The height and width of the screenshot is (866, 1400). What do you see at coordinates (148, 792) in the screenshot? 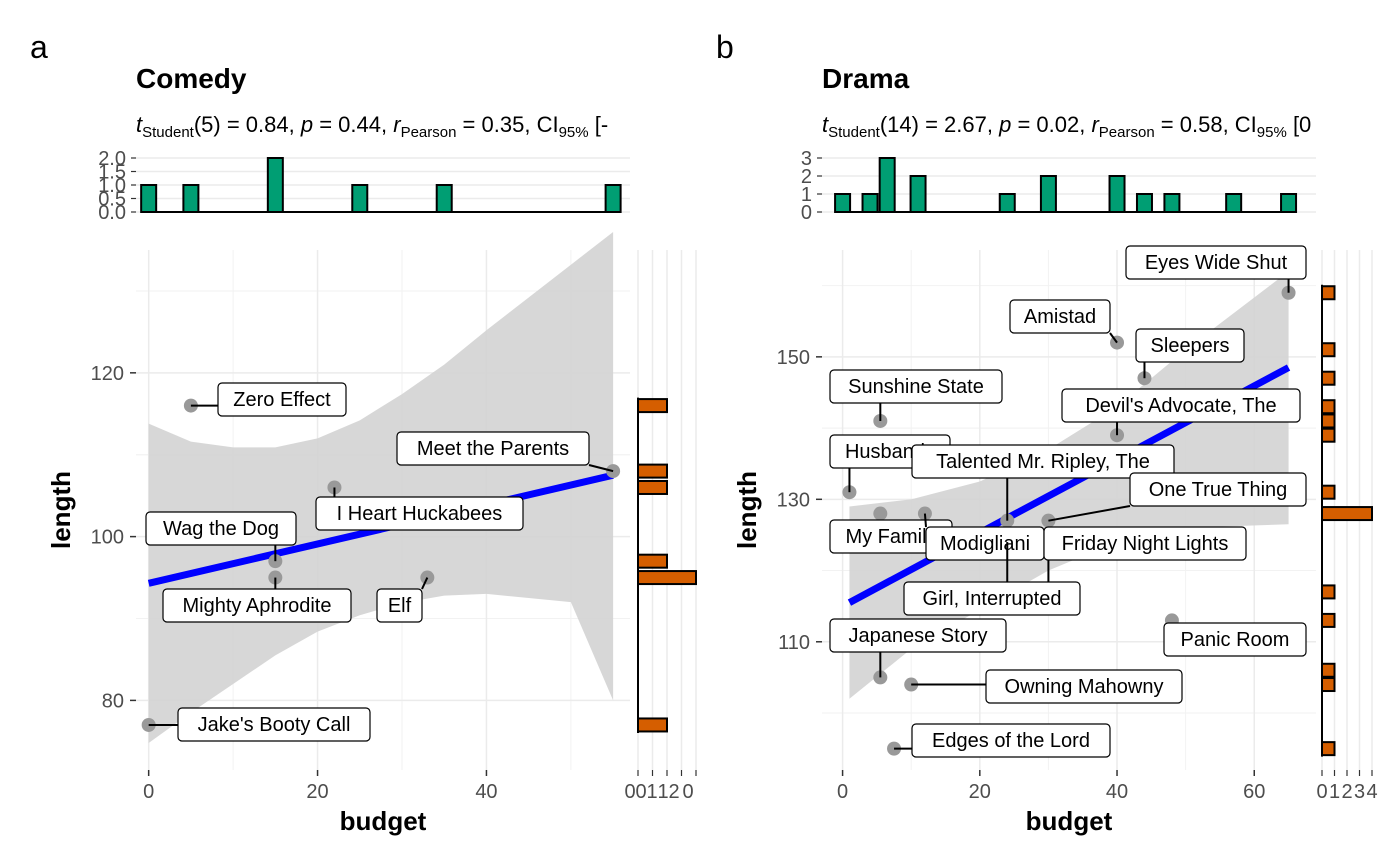
I see `x-tick-label: 0` at bounding box center [148, 792].